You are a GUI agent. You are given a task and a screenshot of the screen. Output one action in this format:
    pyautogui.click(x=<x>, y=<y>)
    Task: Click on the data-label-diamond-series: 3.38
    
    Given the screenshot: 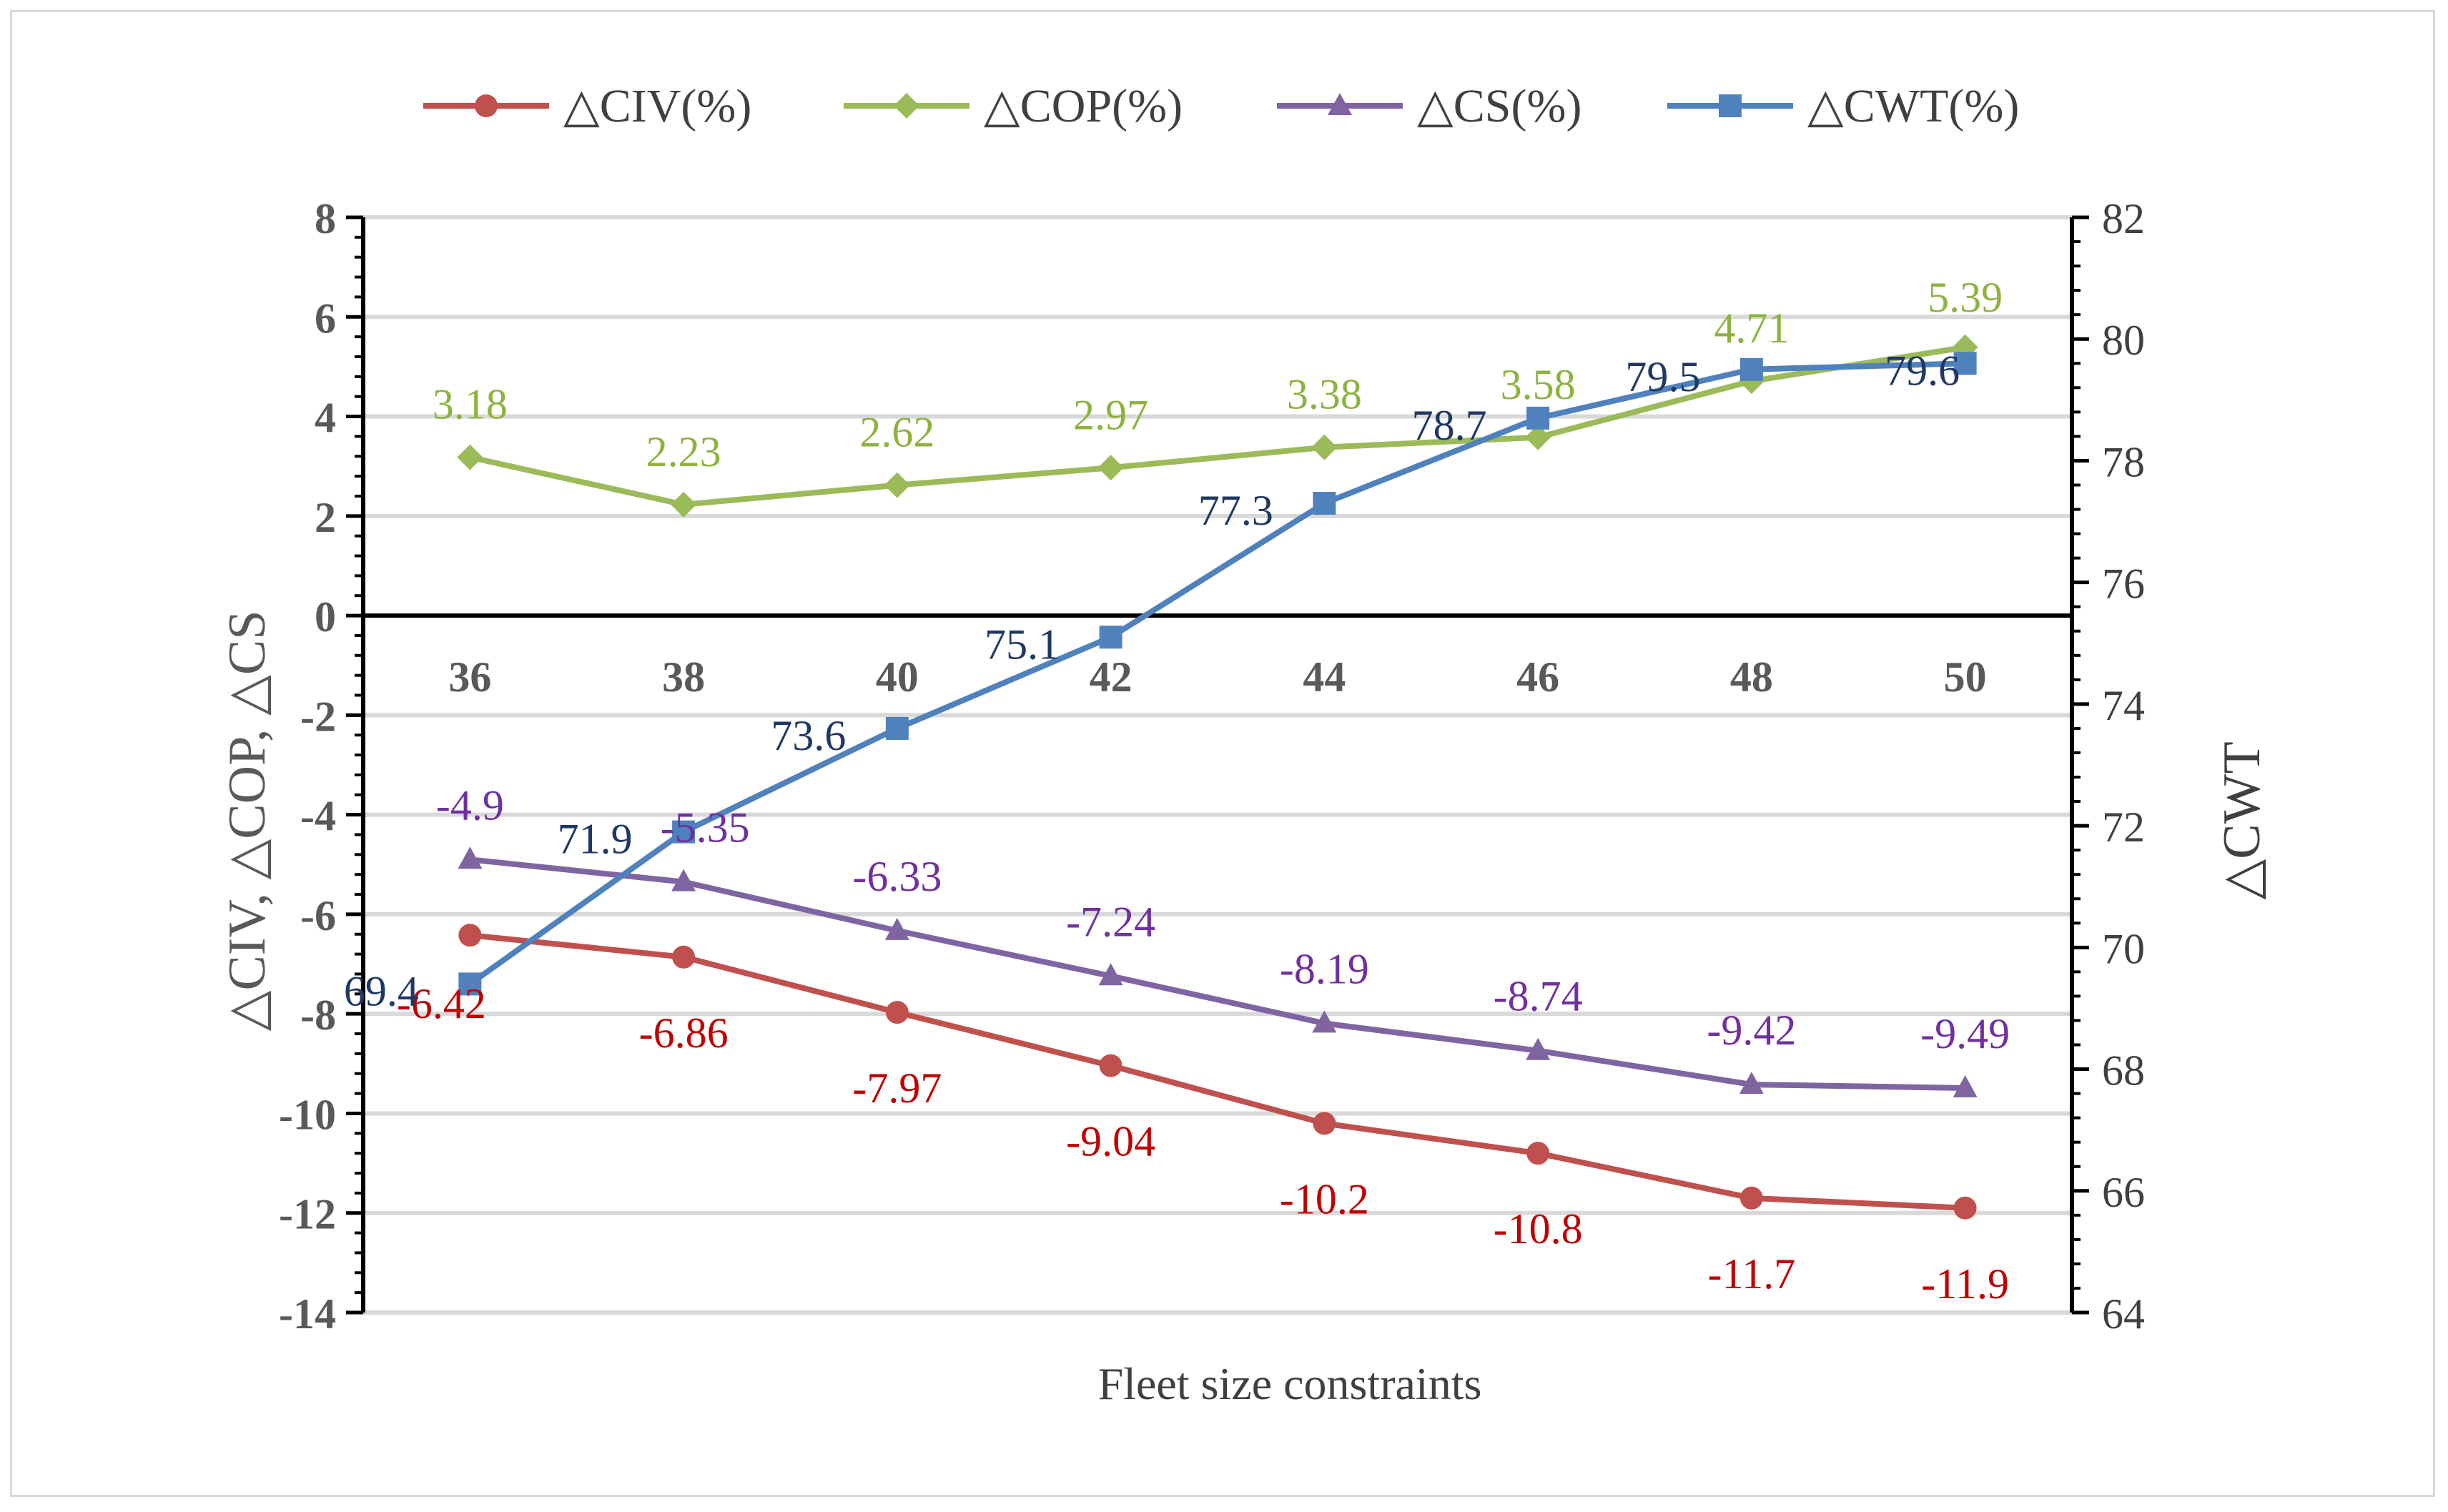 What is the action you would take?
    pyautogui.click(x=1324, y=394)
    